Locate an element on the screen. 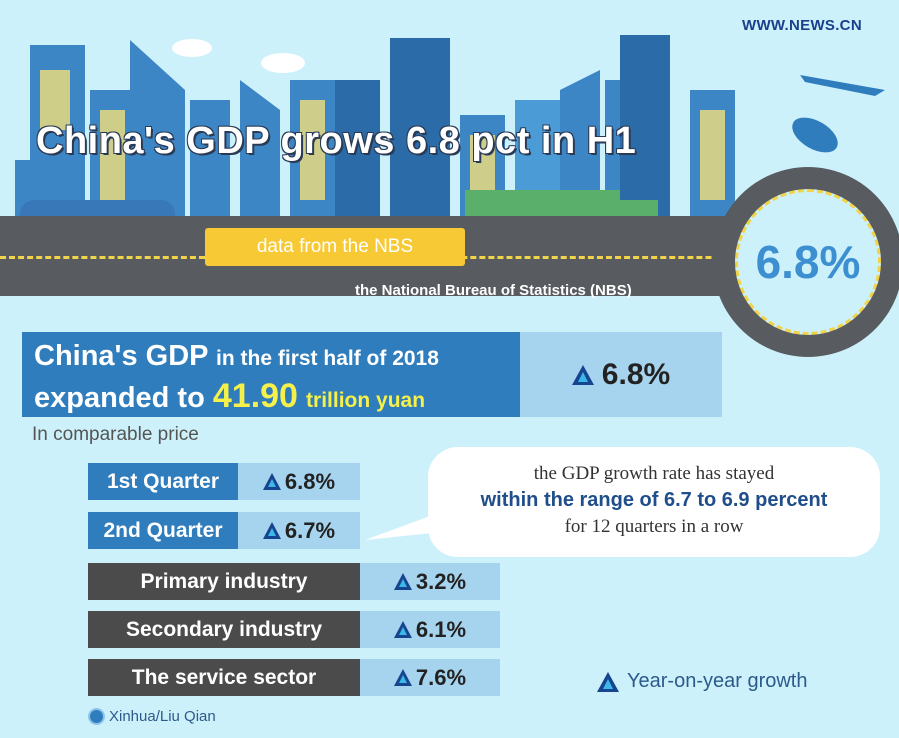 This screenshot has width=899, height=738. industry-value: 3.2% is located at coordinates (430, 581).